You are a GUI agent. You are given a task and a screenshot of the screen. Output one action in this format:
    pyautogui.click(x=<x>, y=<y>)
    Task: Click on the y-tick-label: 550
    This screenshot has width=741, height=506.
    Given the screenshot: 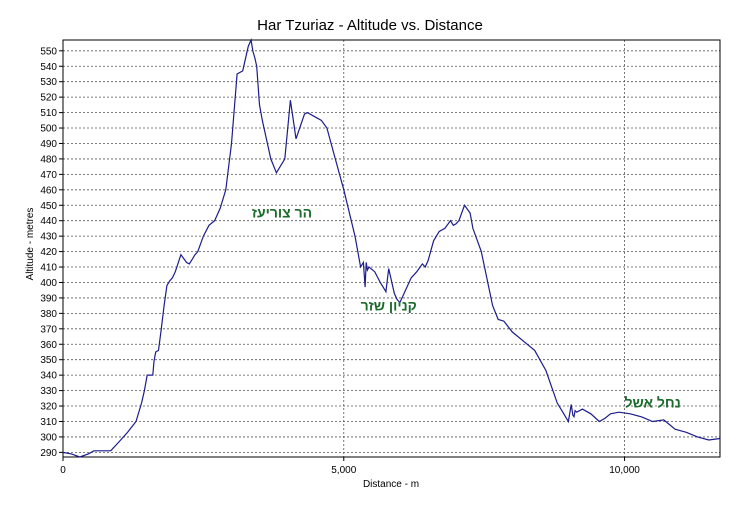 What is the action you would take?
    pyautogui.click(x=48, y=51)
    